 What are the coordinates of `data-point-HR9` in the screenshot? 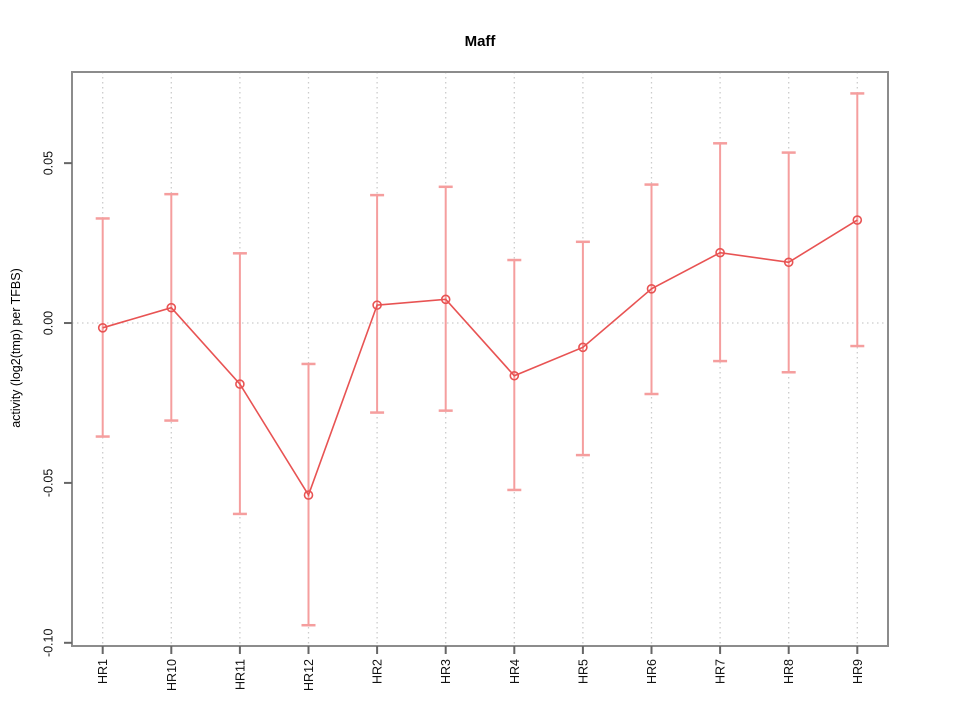 It's located at (857, 220).